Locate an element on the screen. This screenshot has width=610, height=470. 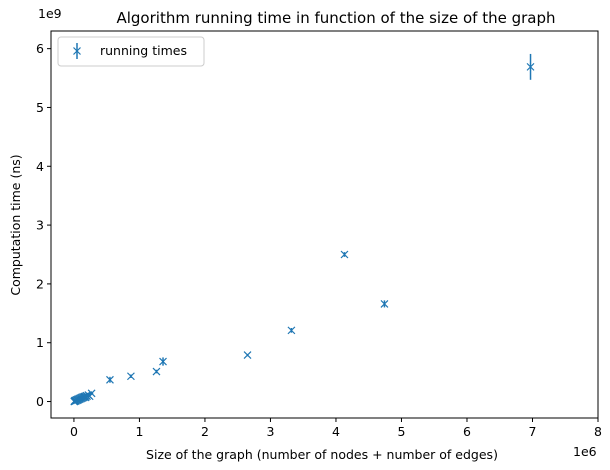
legend-marker-stroke is located at coordinates (77, 51).